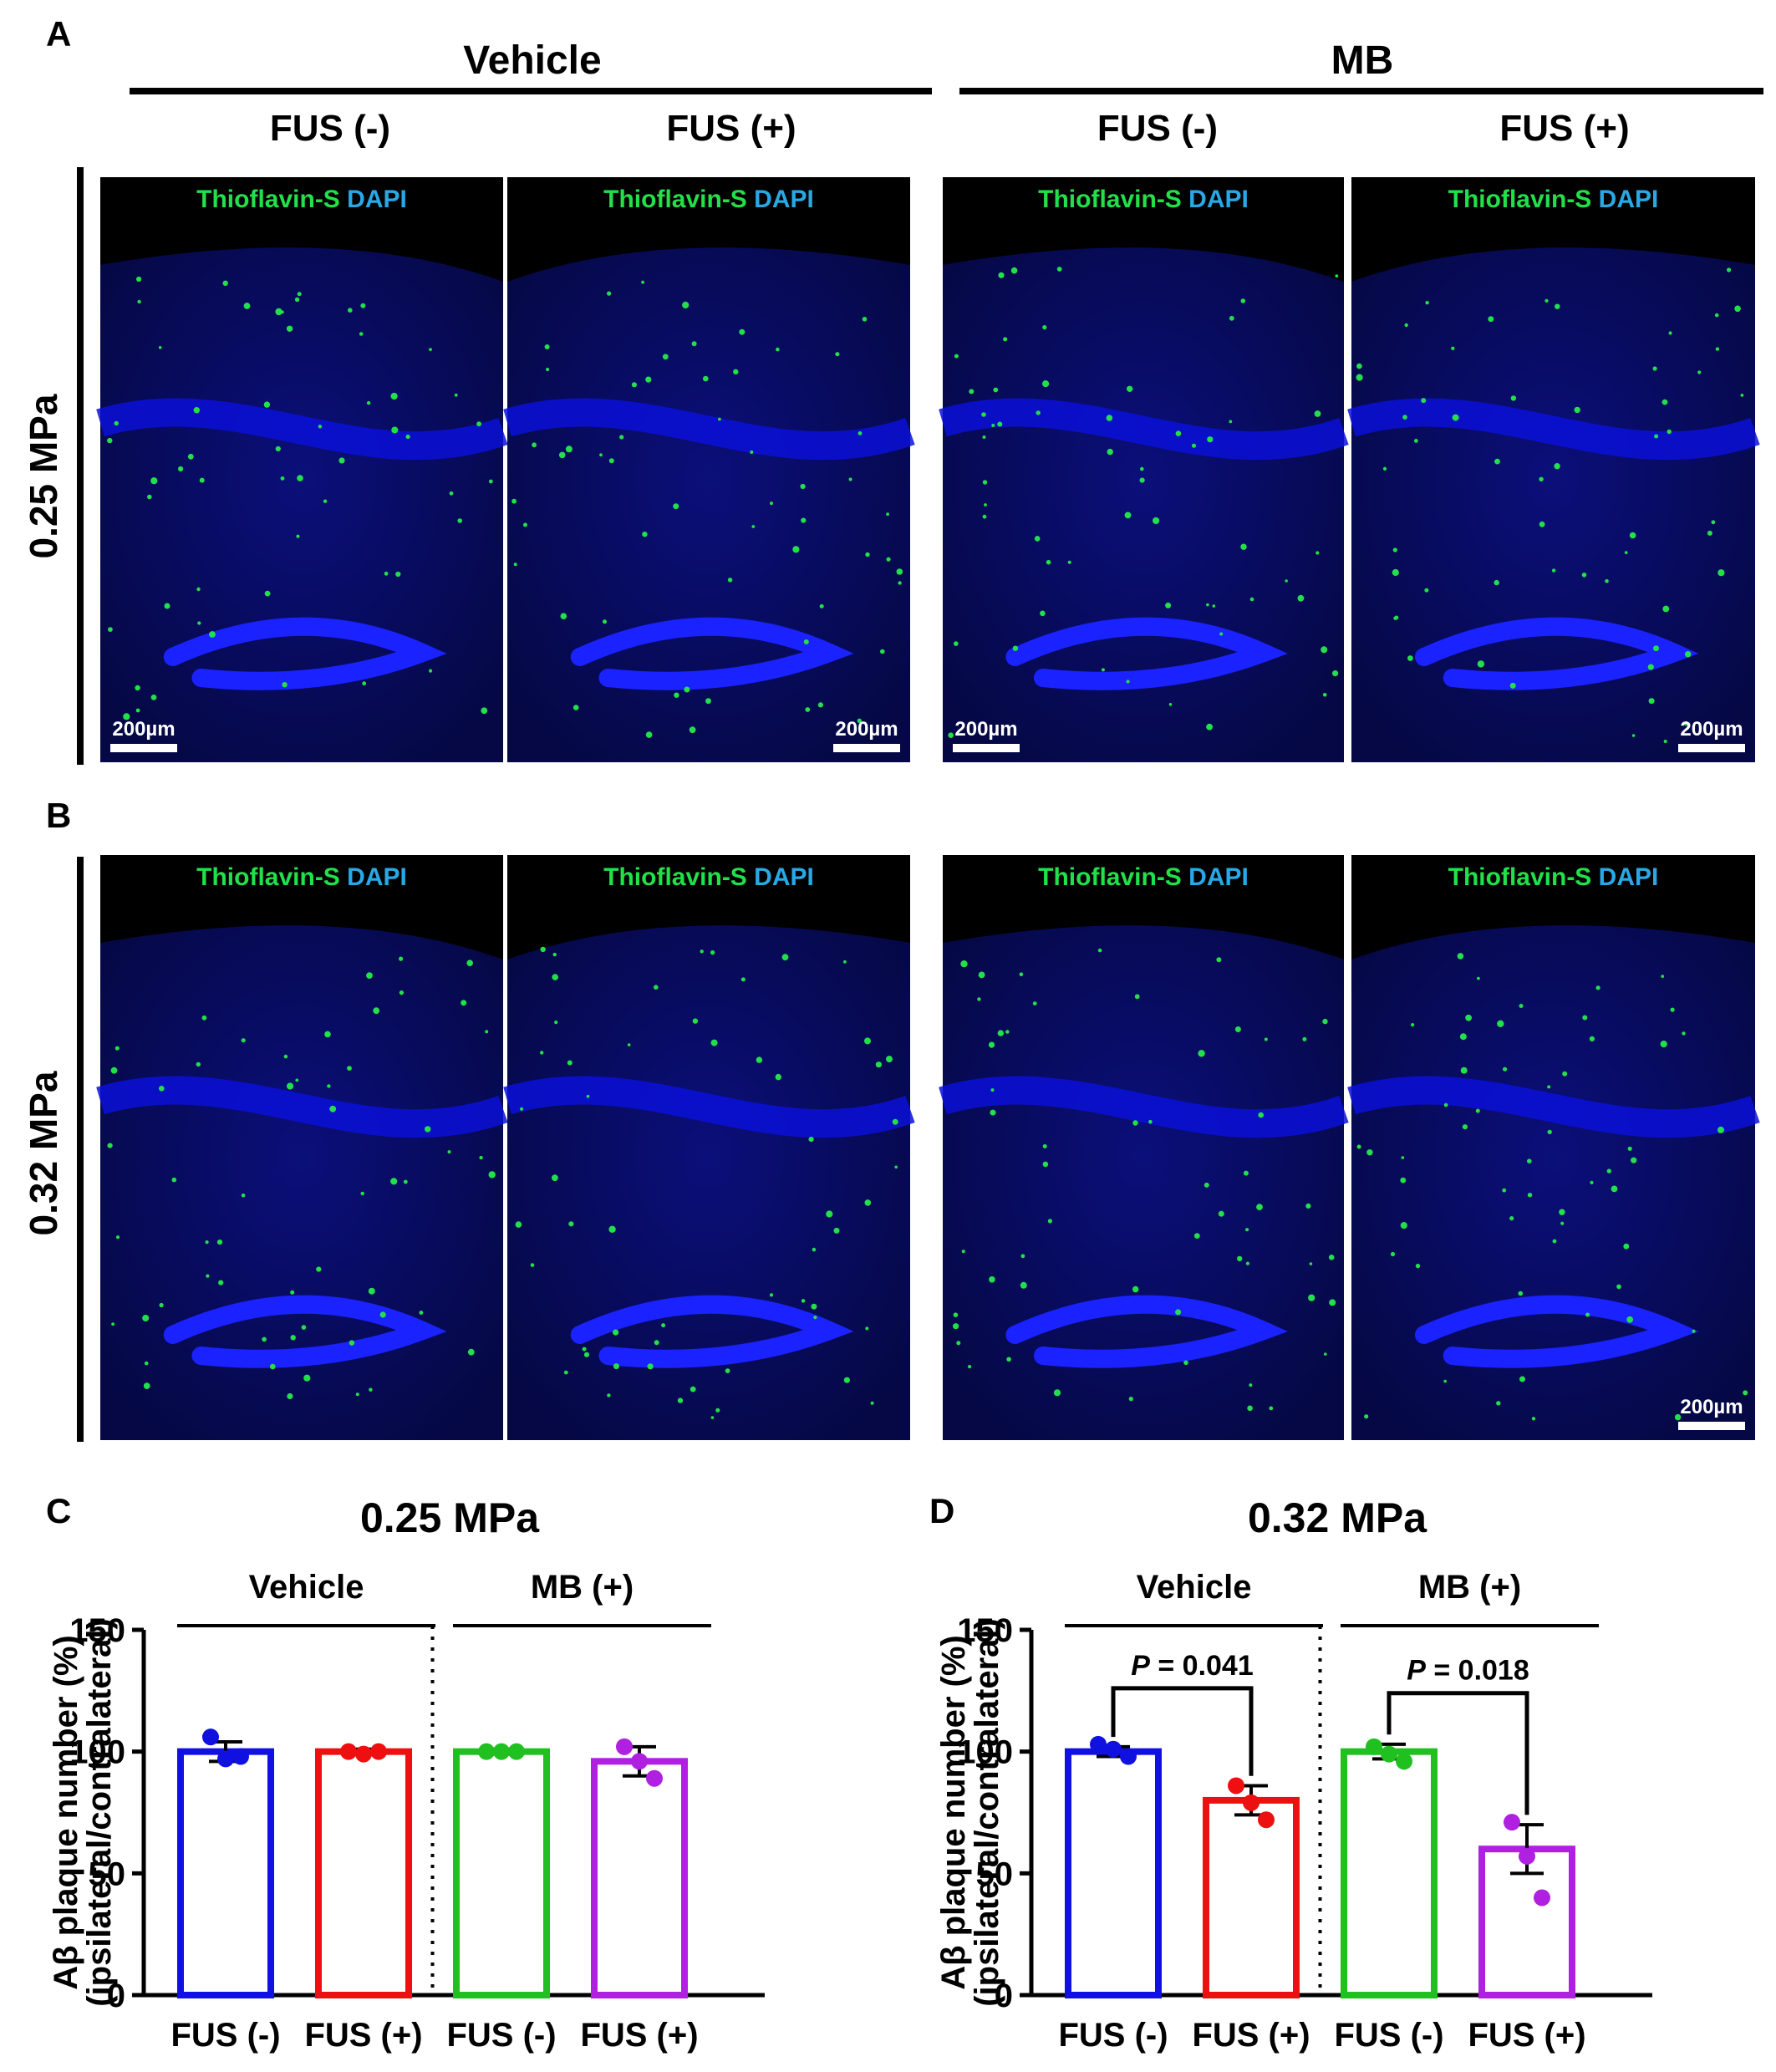 This screenshot has height=2072, width=1776. Describe the element at coordinates (1477, 1671) in the screenshot. I see `p-value: = 0.018` at that location.